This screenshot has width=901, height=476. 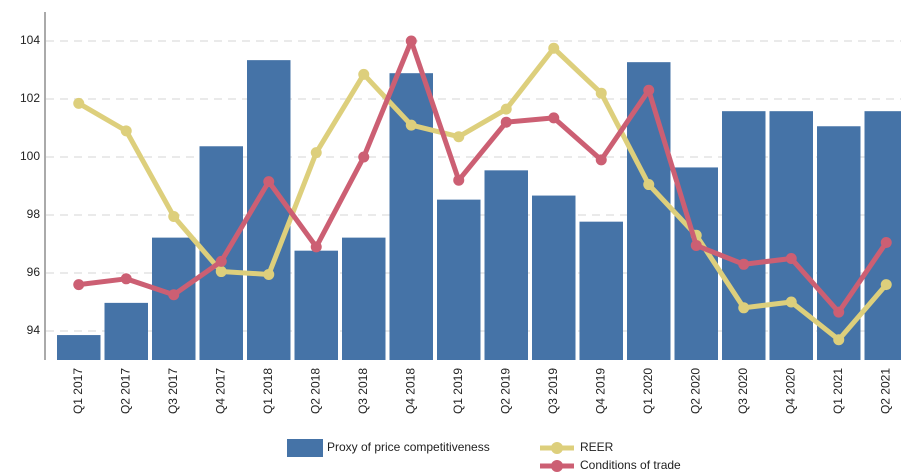 What do you see at coordinates (30, 156) in the screenshot?
I see `y-tick-label: 100` at bounding box center [30, 156].